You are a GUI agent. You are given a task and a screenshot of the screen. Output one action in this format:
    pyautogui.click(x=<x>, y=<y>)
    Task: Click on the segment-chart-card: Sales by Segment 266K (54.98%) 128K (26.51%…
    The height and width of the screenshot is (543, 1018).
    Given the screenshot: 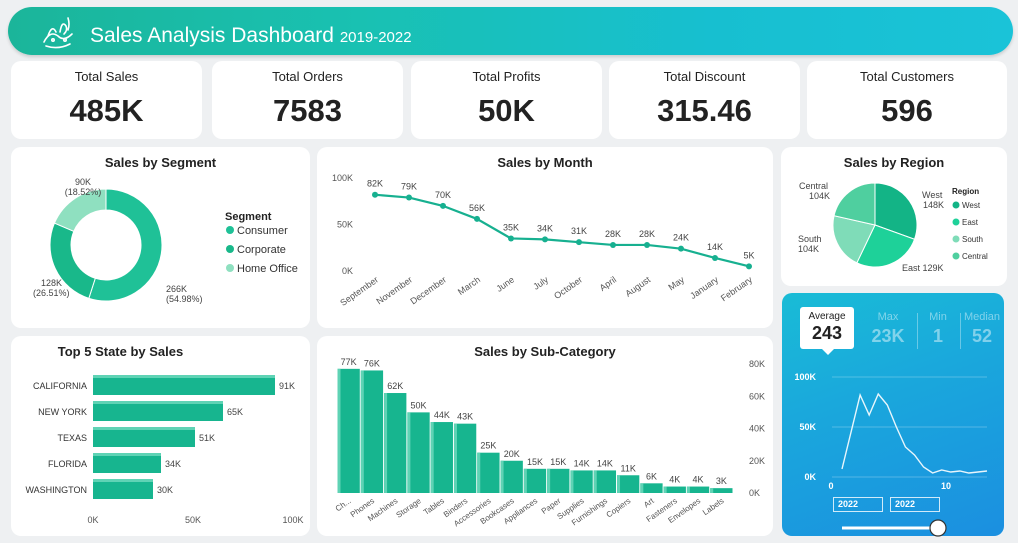 What is the action you would take?
    pyautogui.click(x=160, y=237)
    